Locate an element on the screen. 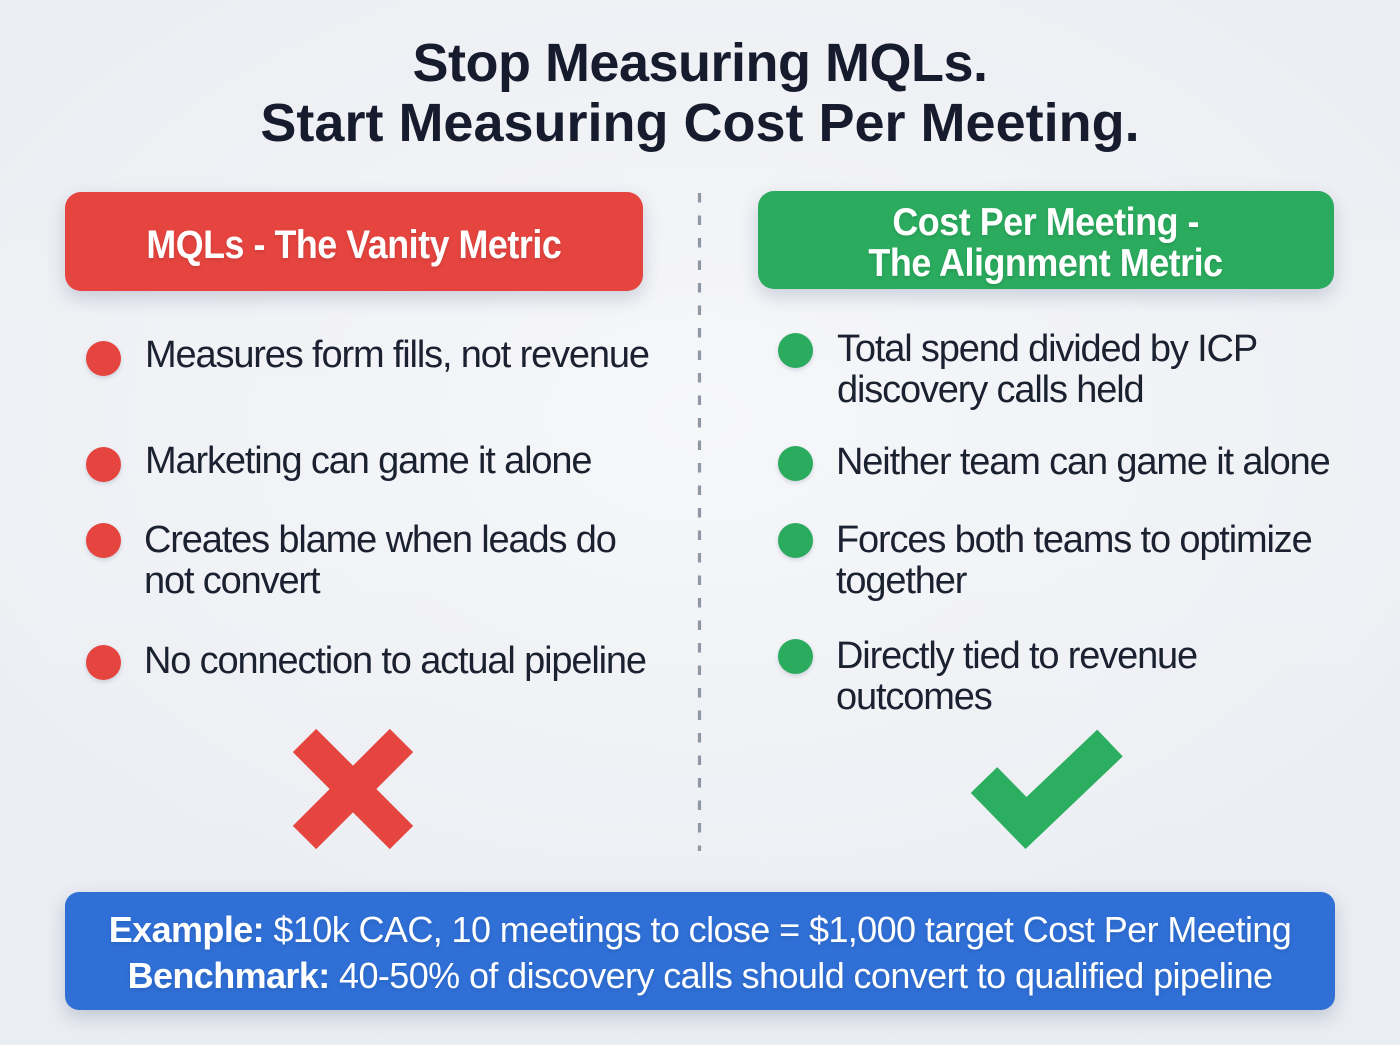 This screenshot has height=1045, width=1400. right-list-item-3-line1: Forces both teams to optimize is located at coordinates (1074, 540).